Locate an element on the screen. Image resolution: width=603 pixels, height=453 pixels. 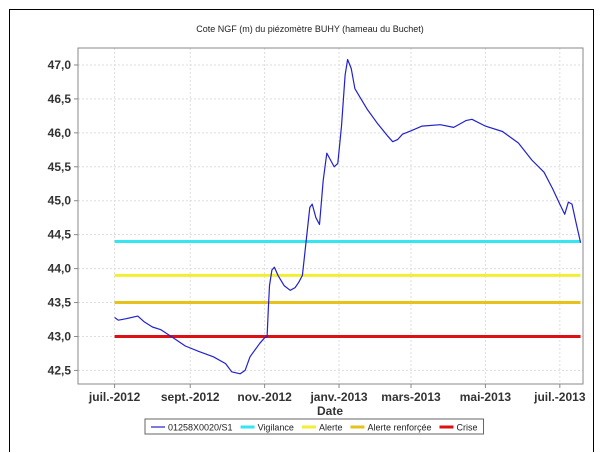
y-tick-label: 43,5 is located at coordinates (60, 303).